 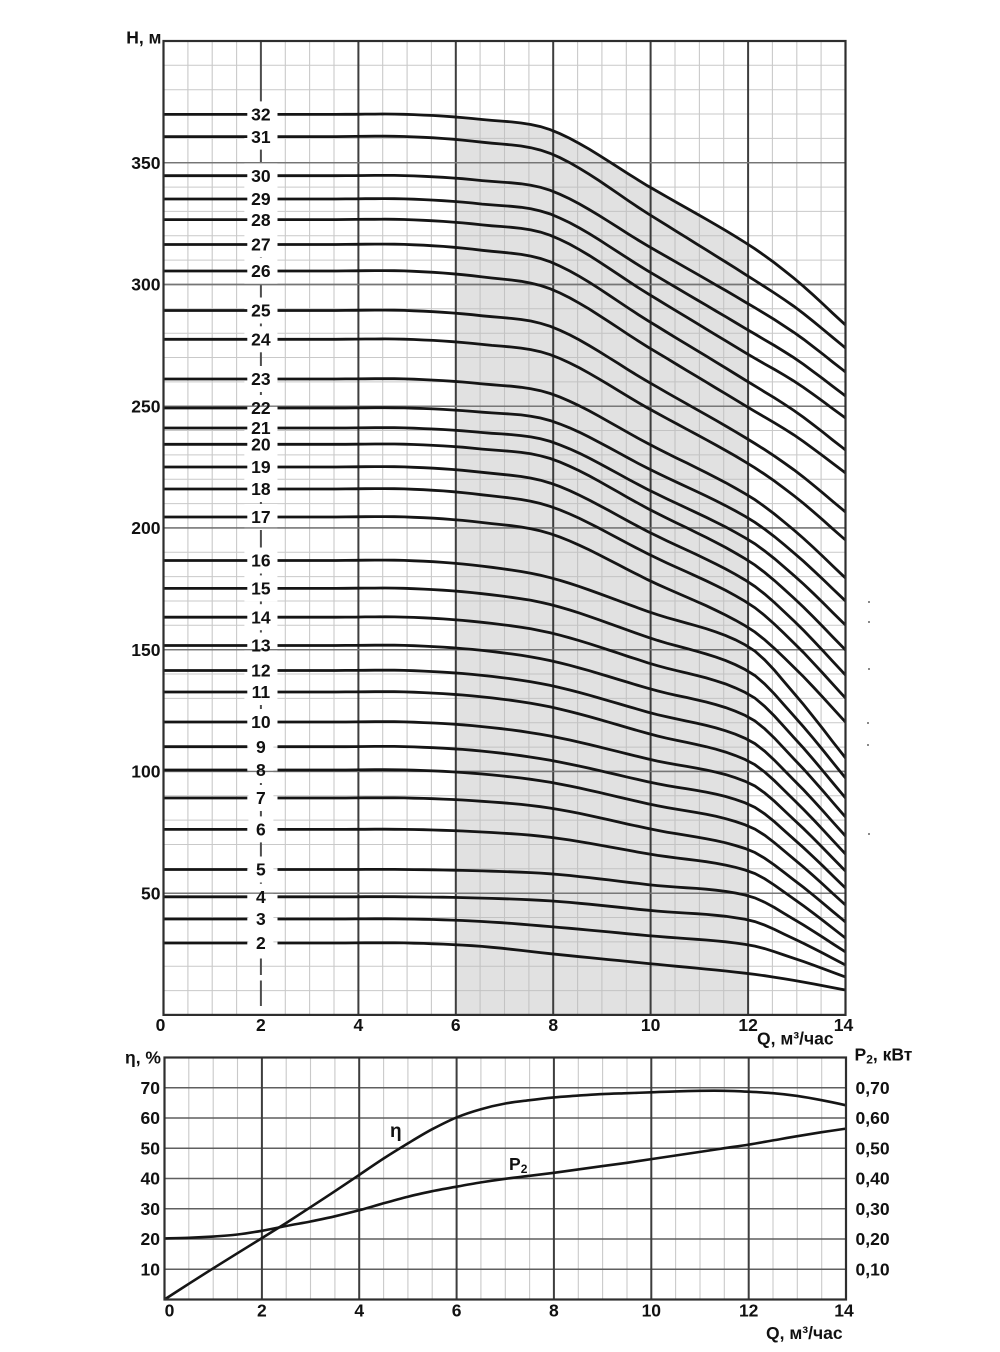 What do you see at coordinates (396, 1131) in the screenshot?
I see `svg-text: η` at bounding box center [396, 1131].